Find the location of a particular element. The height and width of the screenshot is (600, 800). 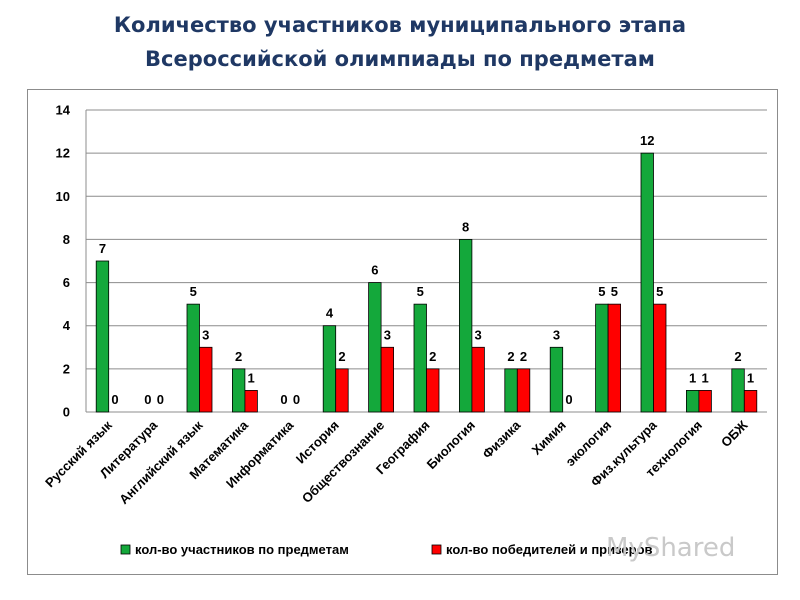

legend-swatch-participants is located at coordinates (125, 549).